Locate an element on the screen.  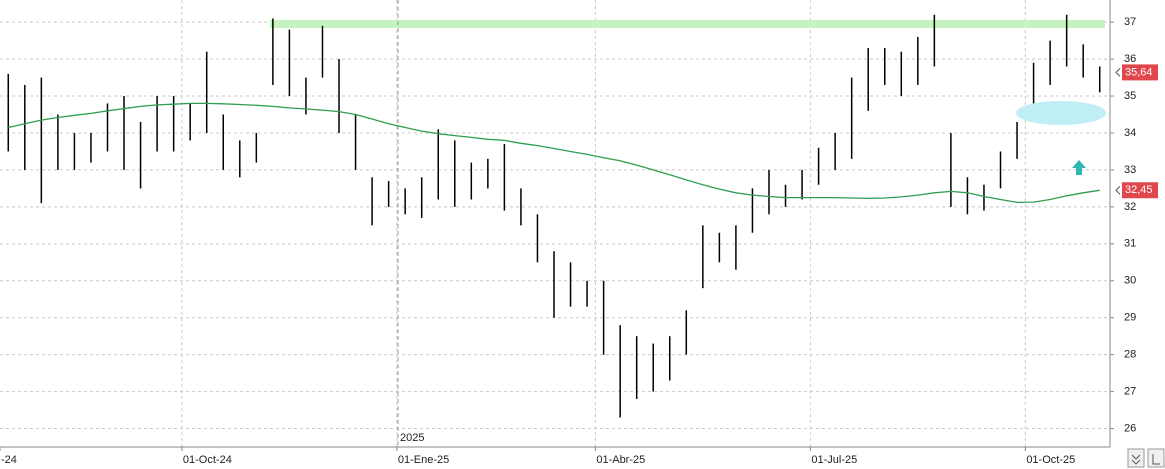
y-tick-label: 32 is located at coordinates (1130, 207).